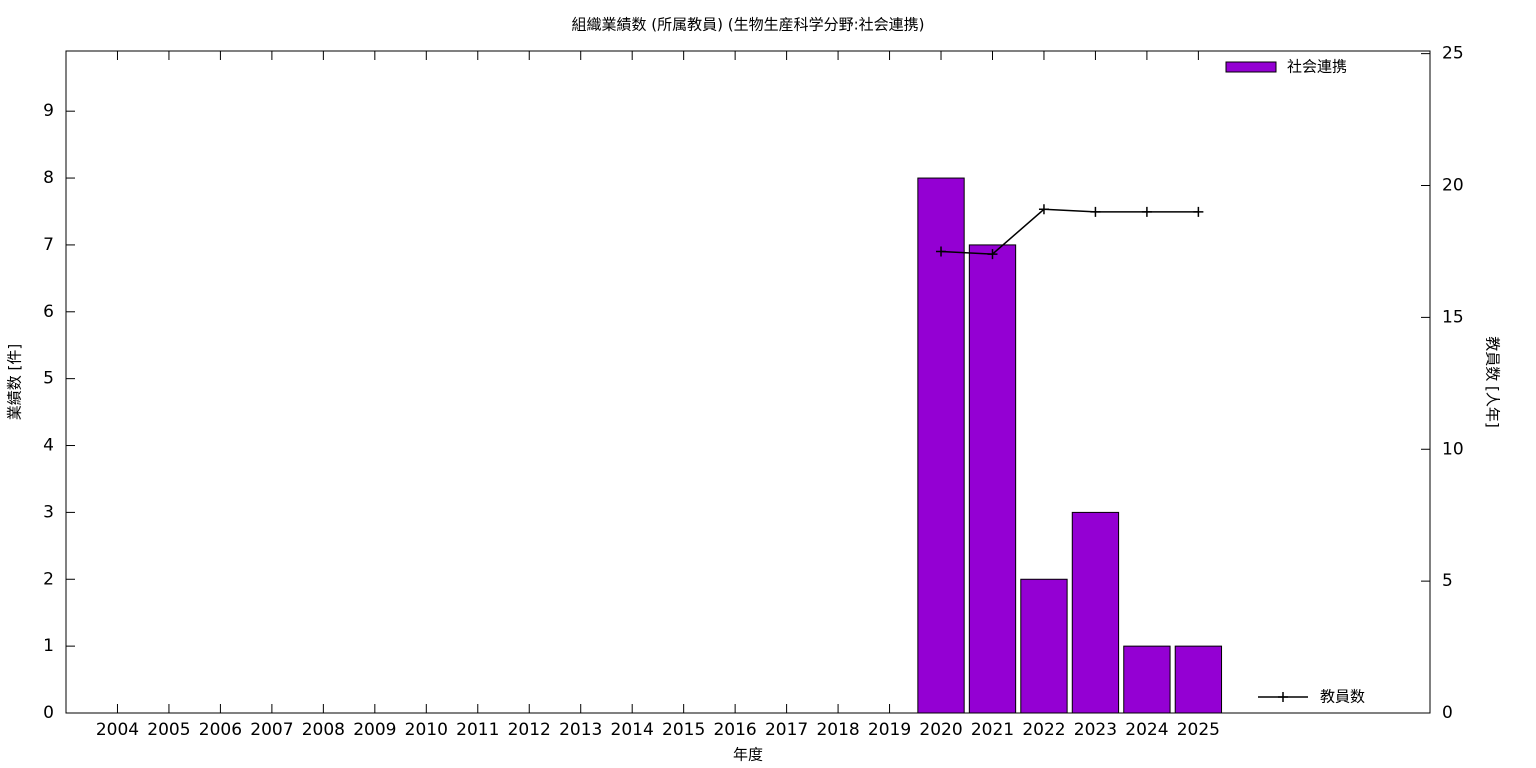 This screenshot has width=1536, height=768. Describe the element at coordinates (48, 579) in the screenshot. I see `y-tick-label: 2` at that location.